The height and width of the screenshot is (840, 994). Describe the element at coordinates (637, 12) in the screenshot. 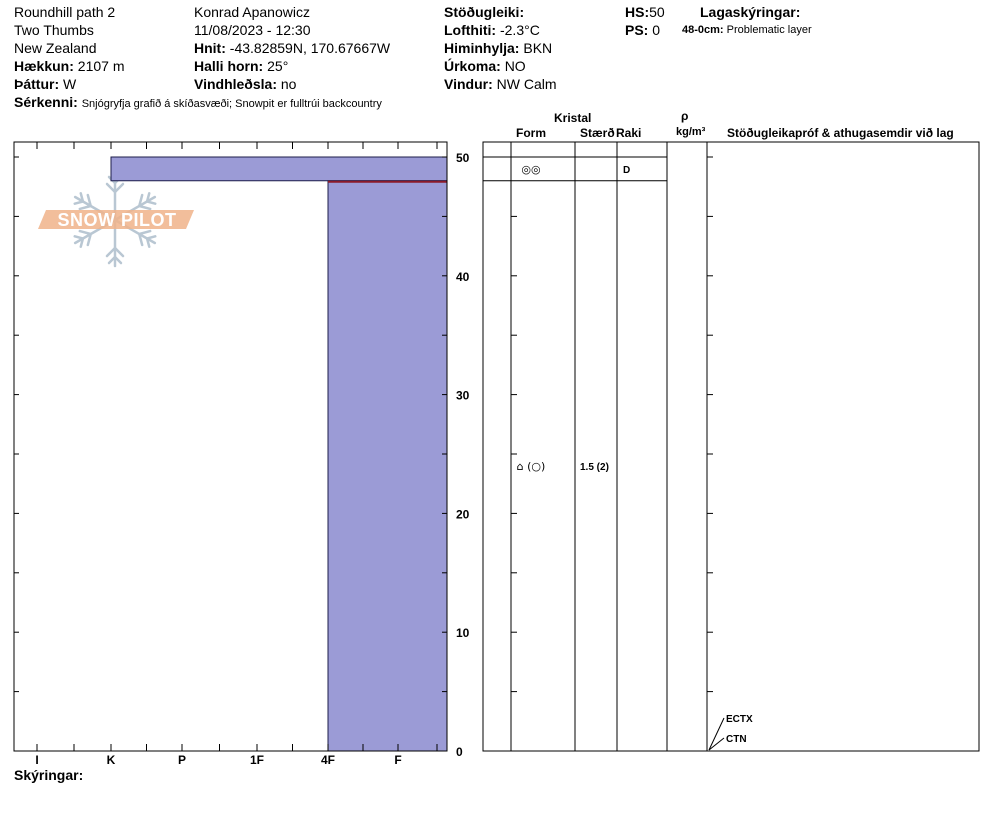

I see `hs-label: HS:` at that location.